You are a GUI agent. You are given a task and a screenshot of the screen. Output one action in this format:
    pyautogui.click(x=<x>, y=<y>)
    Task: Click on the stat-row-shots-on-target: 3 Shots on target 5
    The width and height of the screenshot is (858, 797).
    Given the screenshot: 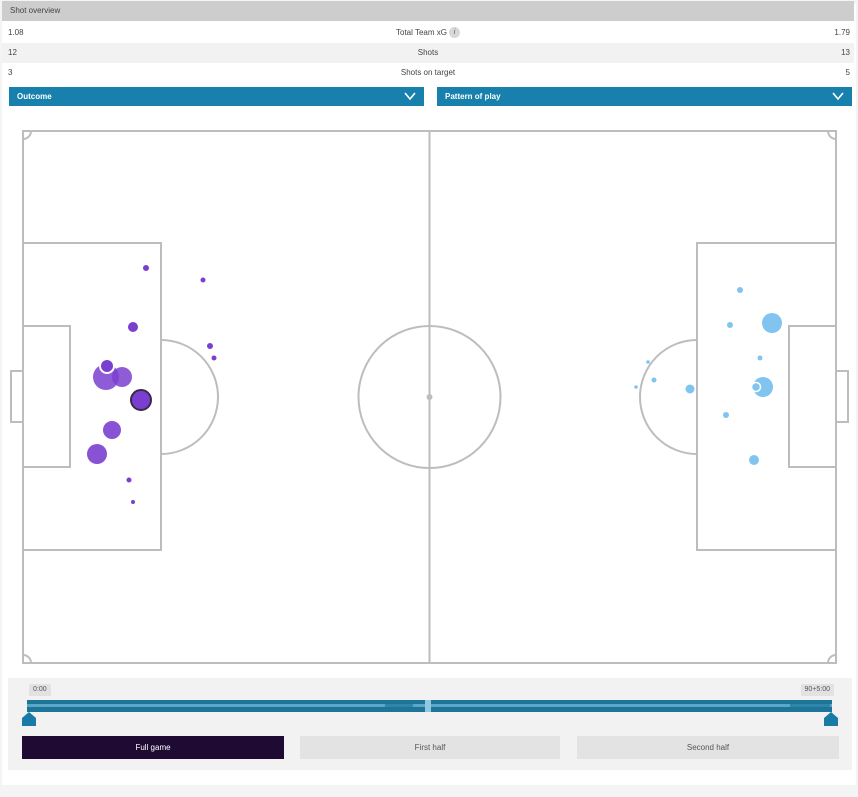 What is the action you would take?
    pyautogui.click(x=428, y=73)
    